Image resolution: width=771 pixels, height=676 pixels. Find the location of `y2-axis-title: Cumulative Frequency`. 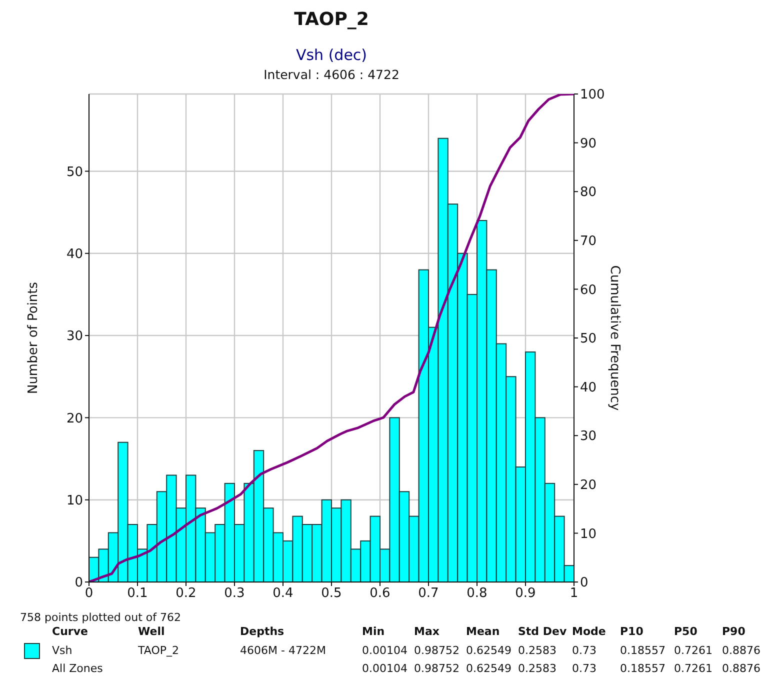

y2-axis-title: Cumulative Frequency is located at coordinates (615, 338).